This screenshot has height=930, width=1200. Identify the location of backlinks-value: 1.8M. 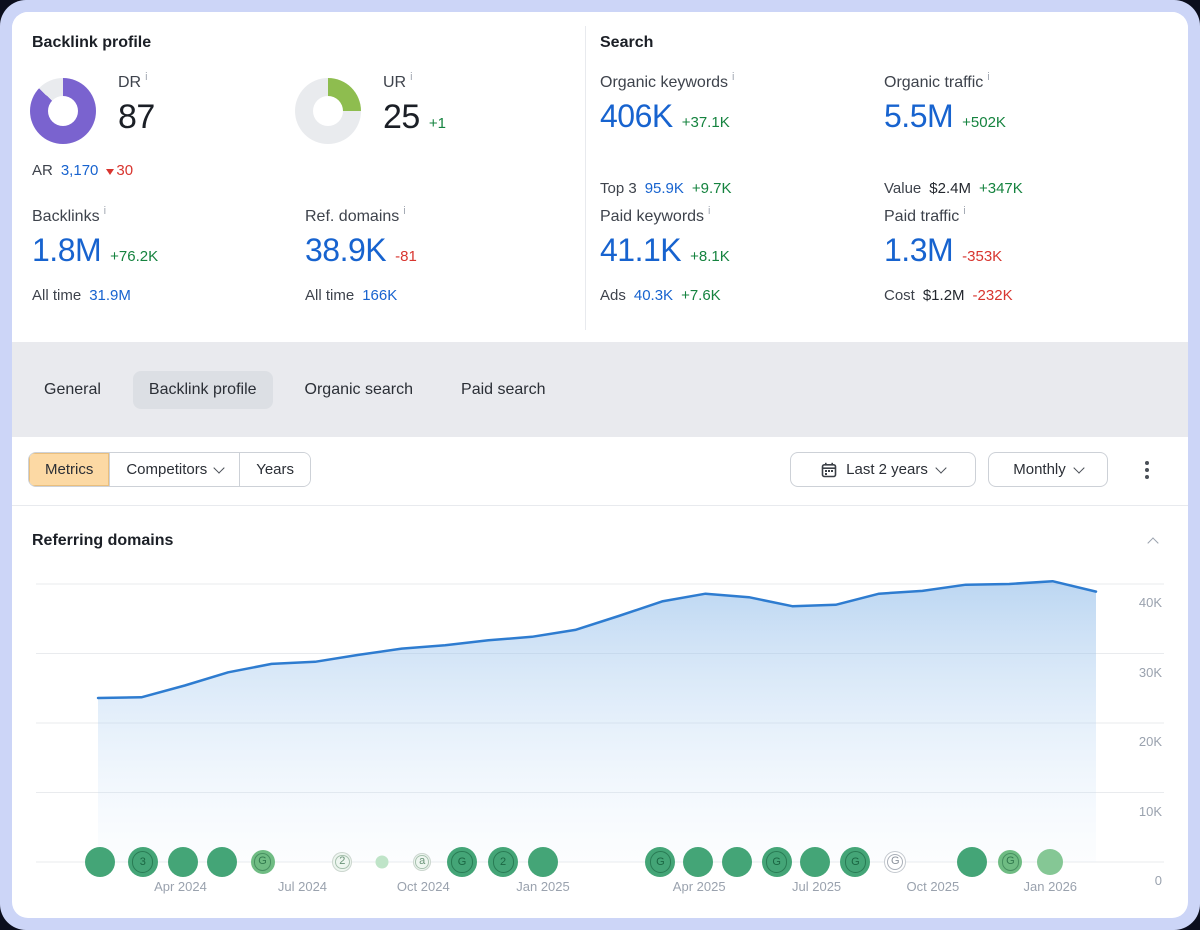
(67, 250).